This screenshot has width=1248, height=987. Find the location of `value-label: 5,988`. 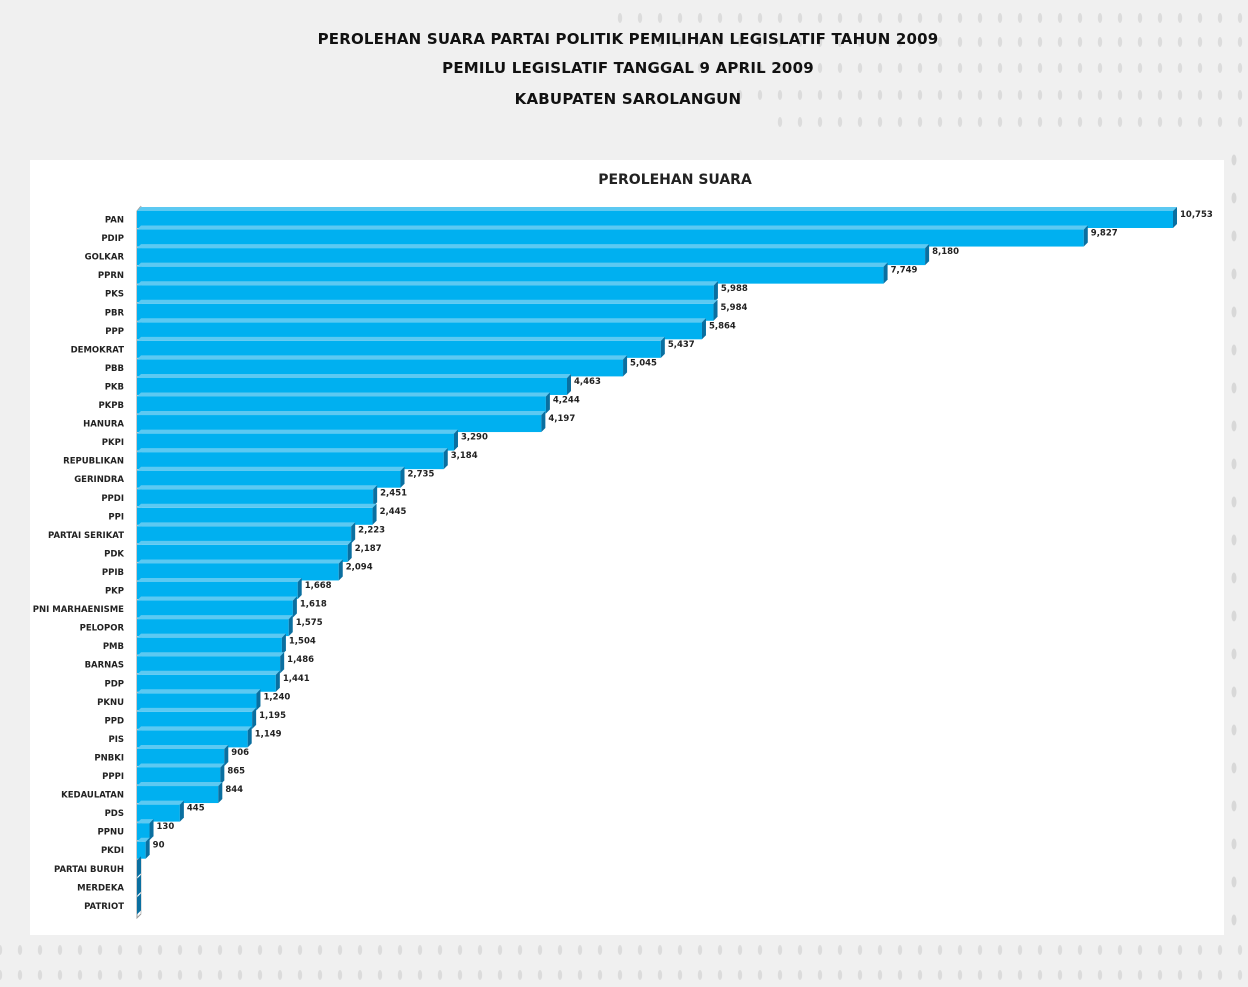

value-label: 5,988 is located at coordinates (734, 289).